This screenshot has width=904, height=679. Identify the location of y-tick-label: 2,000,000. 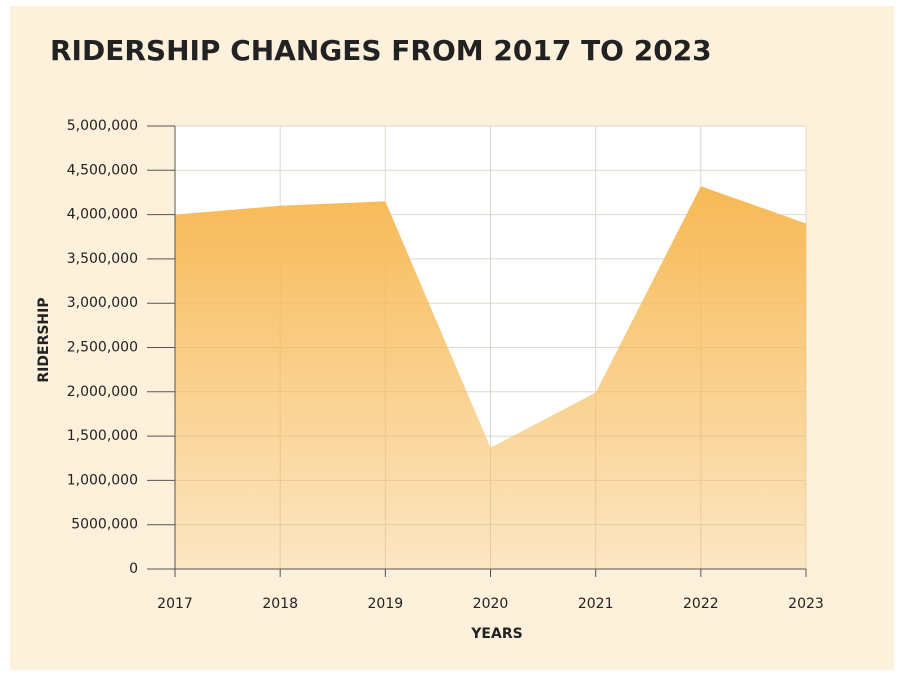
(102, 392).